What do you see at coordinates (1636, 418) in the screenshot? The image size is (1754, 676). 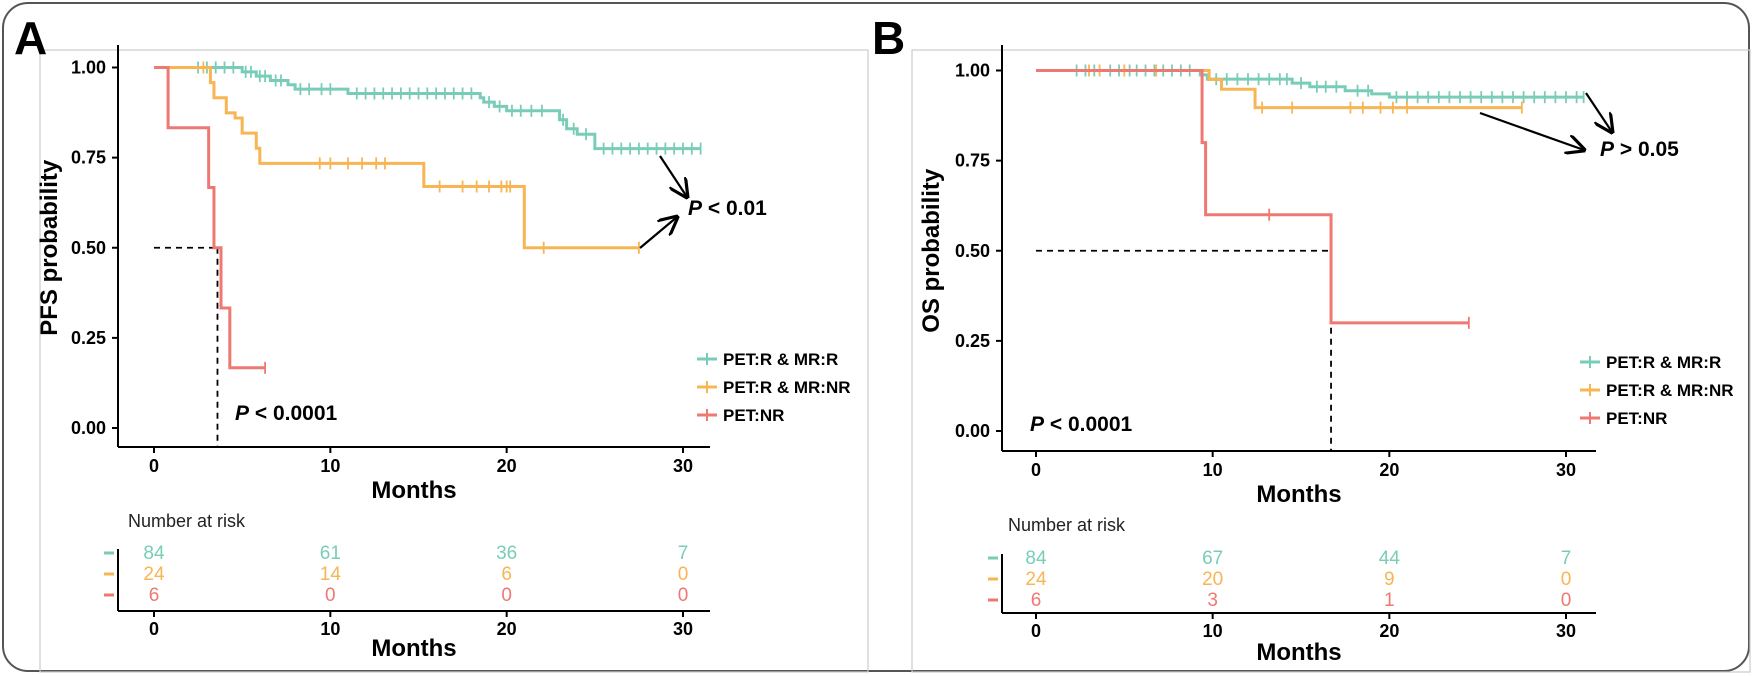 I see `panel-b-legend-label: PET:NR` at bounding box center [1636, 418].